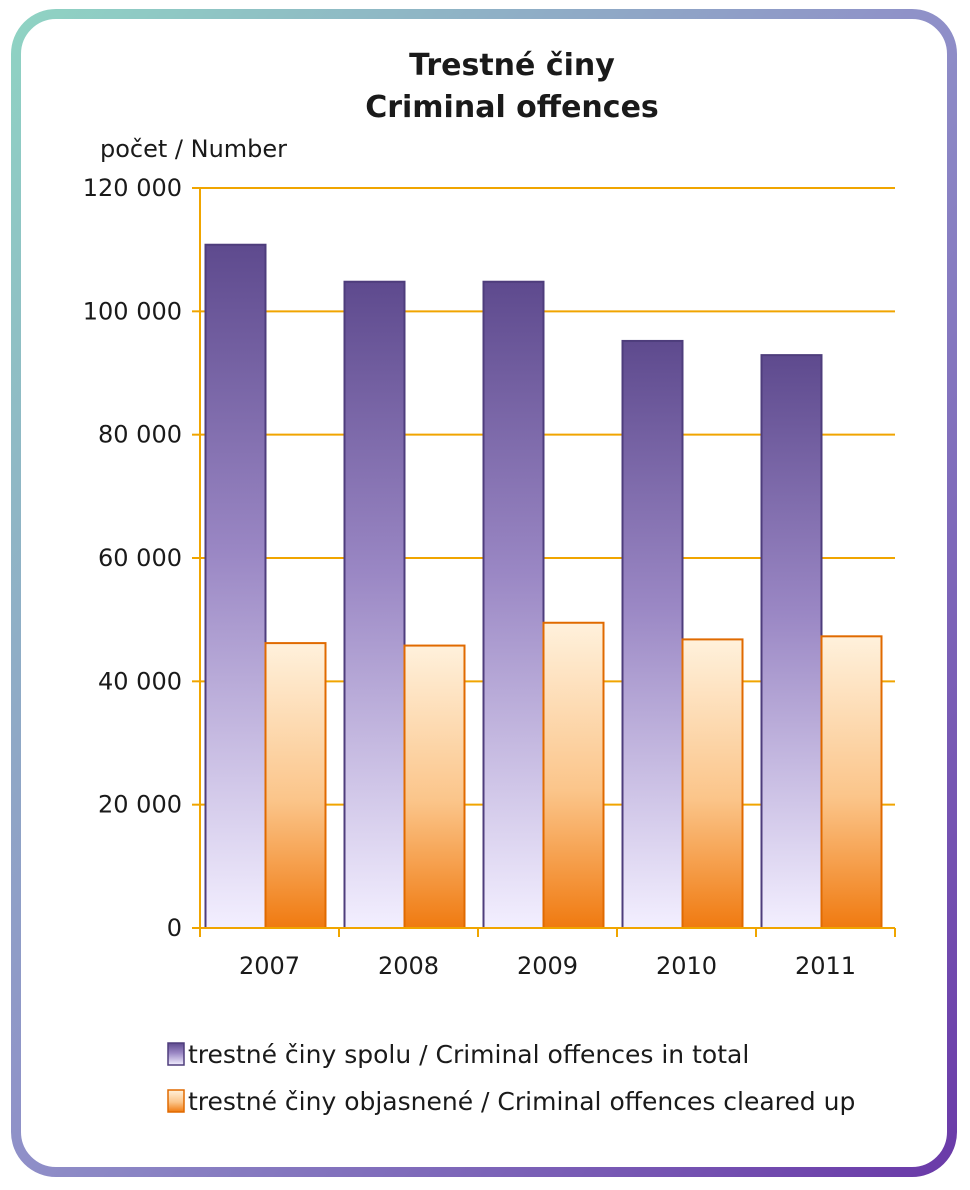 This screenshot has width=970, height=1190. What do you see at coordinates (269, 966) in the screenshot?
I see `x-tick-label: 2007` at bounding box center [269, 966].